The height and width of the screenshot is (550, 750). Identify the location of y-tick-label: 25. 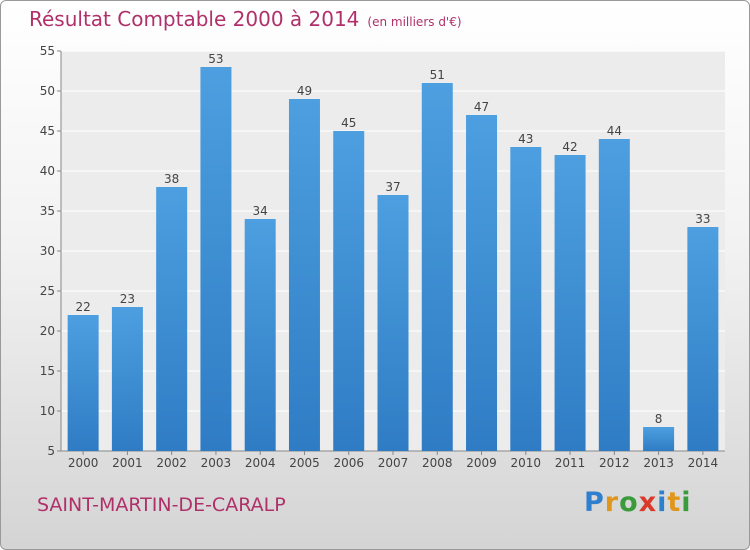
(47, 291).